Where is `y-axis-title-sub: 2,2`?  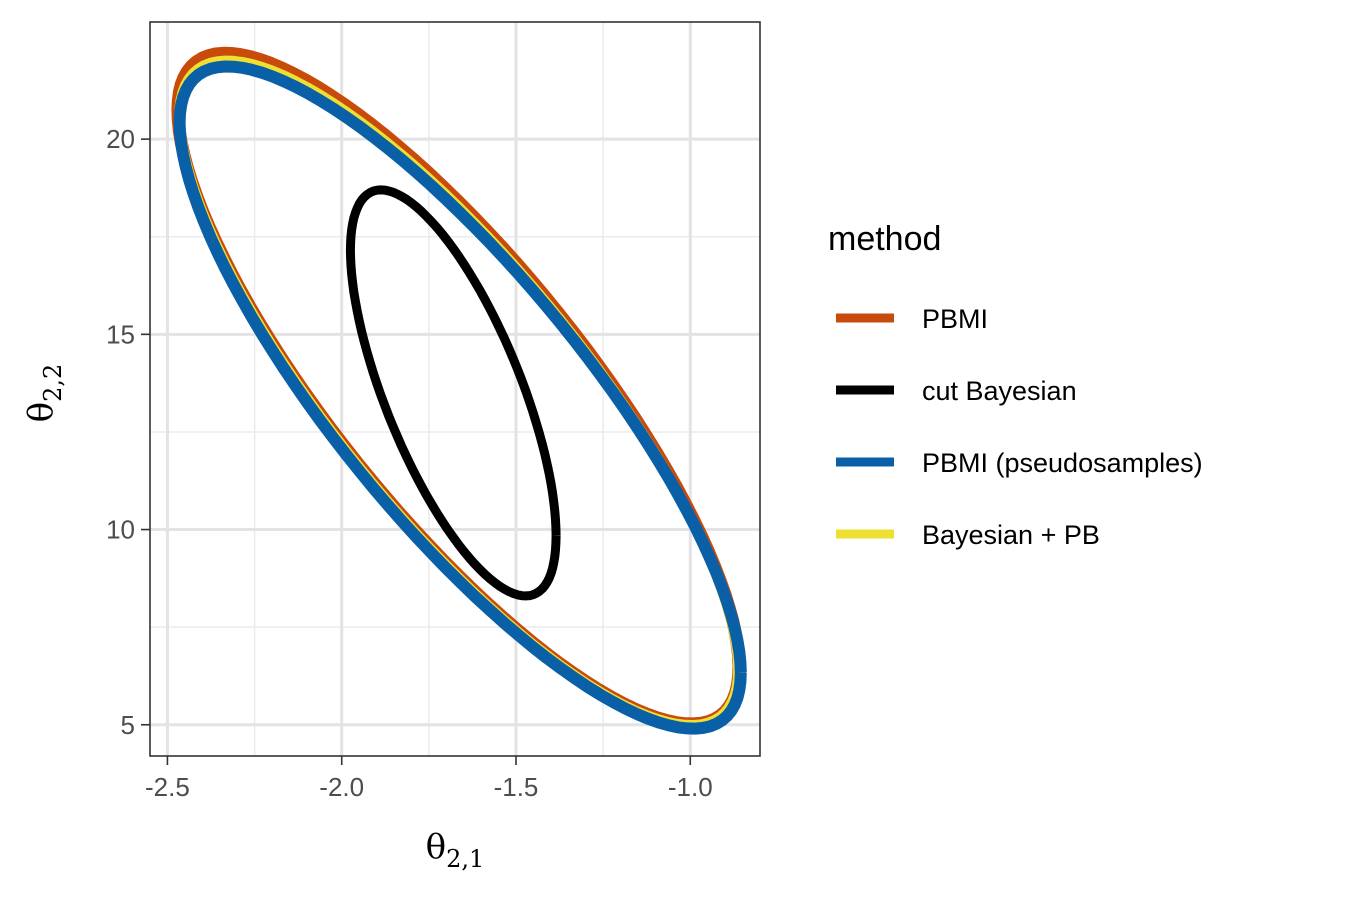
y-axis-title-sub: 2,2 is located at coordinates (53, 383).